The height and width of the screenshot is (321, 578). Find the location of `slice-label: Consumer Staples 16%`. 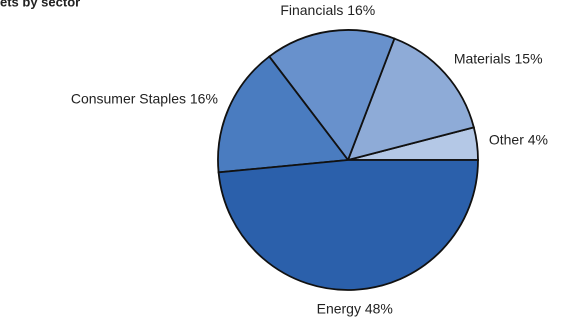

slice-label: Consumer Staples 16% is located at coordinates (144, 99).